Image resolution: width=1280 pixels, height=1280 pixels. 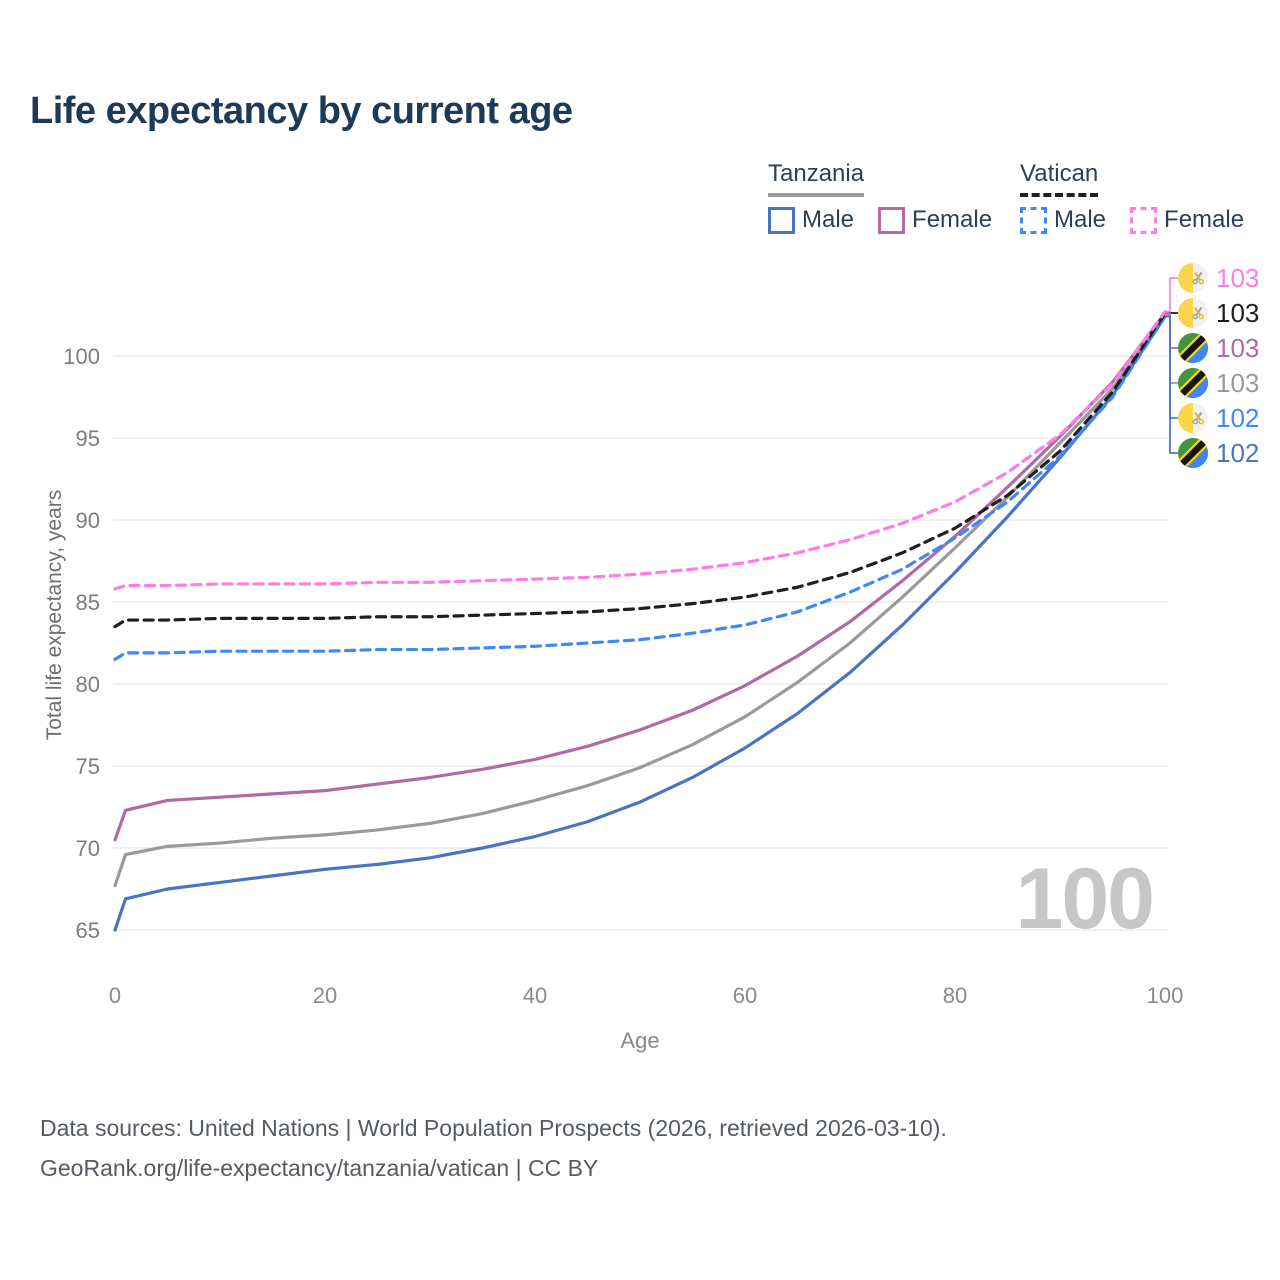 I want to click on y-tick-label: 65, so click(x=88, y=930).